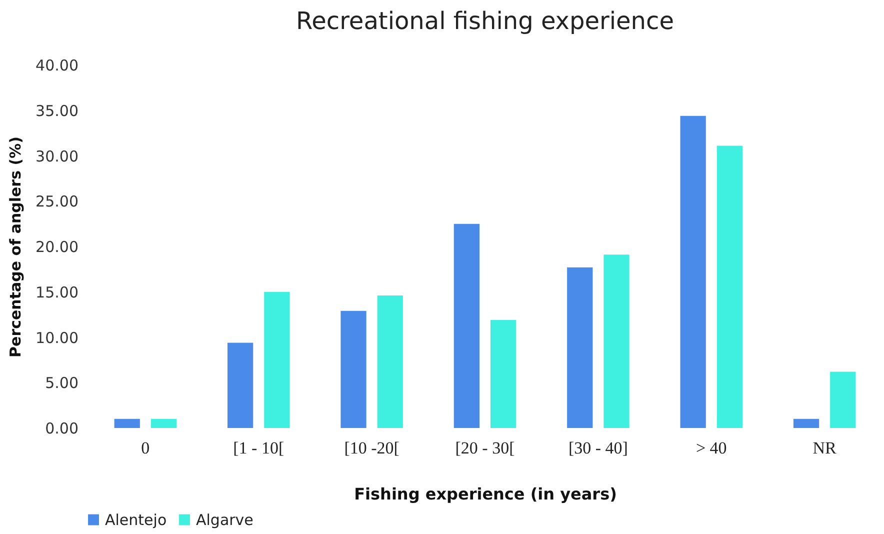 The height and width of the screenshot is (534, 884). Describe the element at coordinates (598, 448) in the screenshot. I see `x-tick-label: [30 - 40]` at that location.